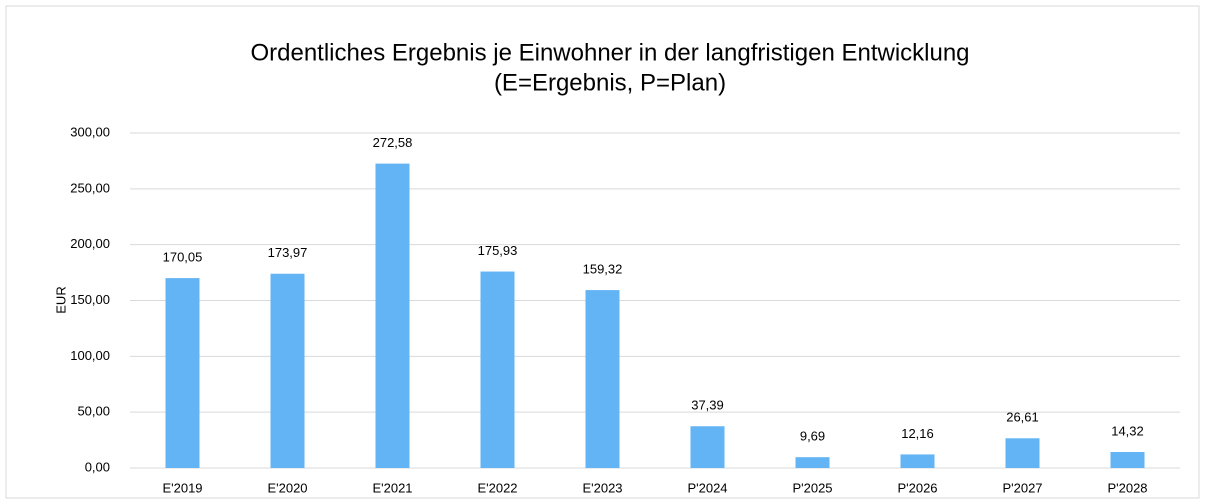 The image size is (1205, 504). Describe the element at coordinates (707, 405) in the screenshot. I see `data-label: 37,39` at that location.